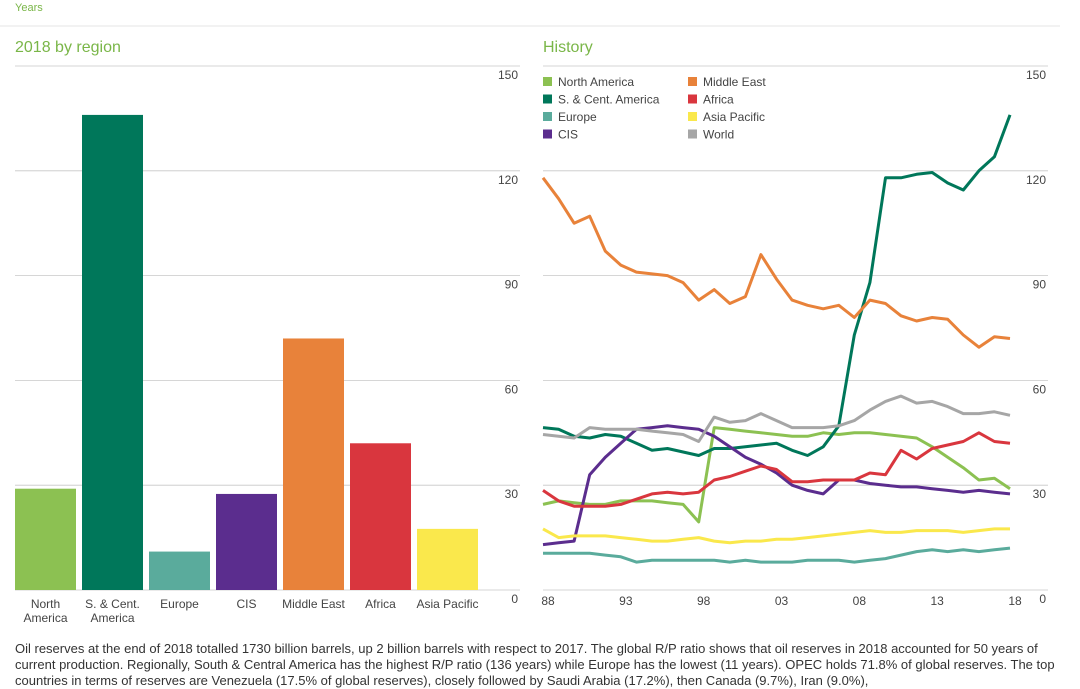 This screenshot has width=1080, height=689. Describe the element at coordinates (112, 611) in the screenshot. I see `x-tick-label: S. & Cent. America` at that location.